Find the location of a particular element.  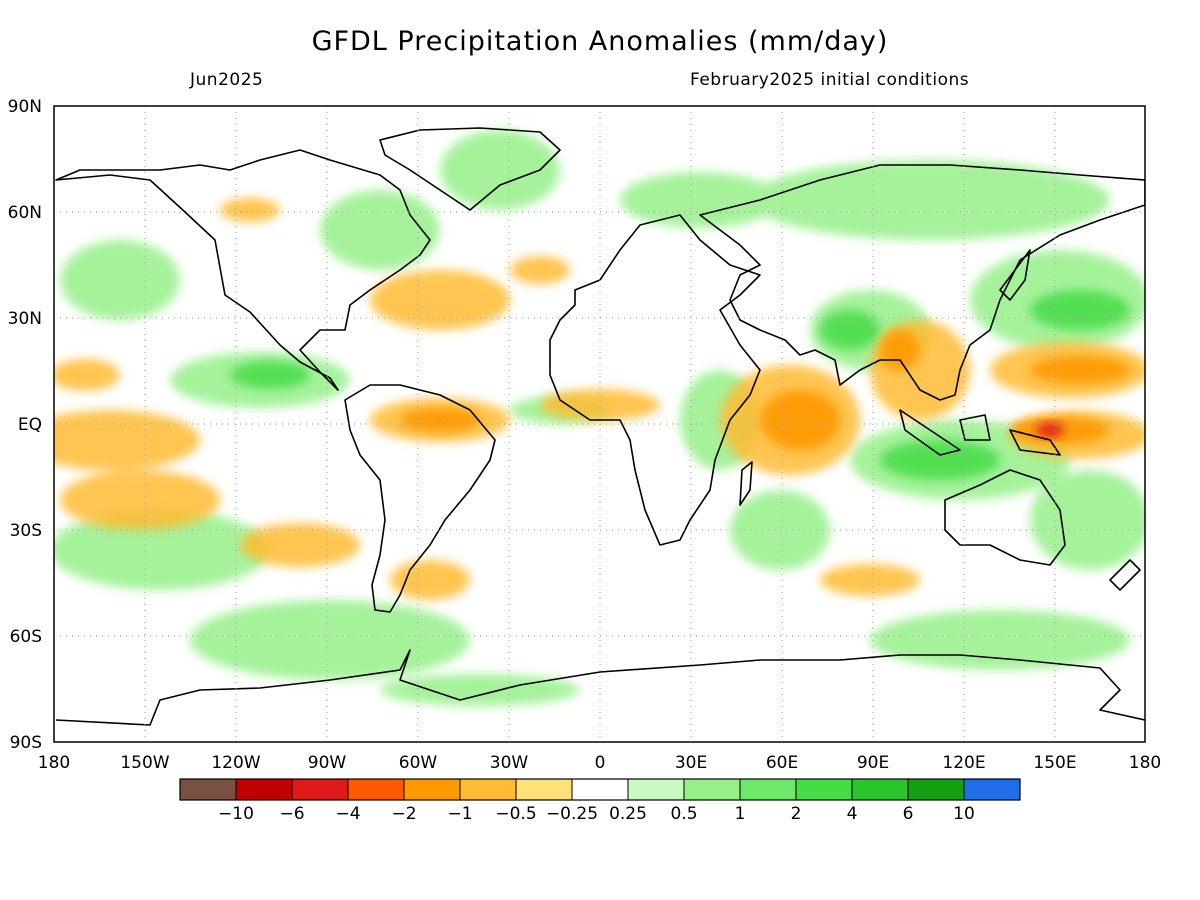

lon-label: 150W is located at coordinates (144, 763).